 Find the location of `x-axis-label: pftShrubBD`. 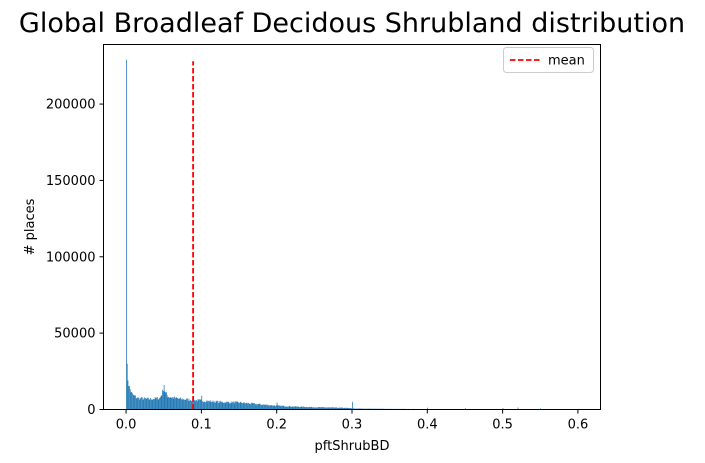

x-axis-label: pftShrubBD is located at coordinates (352, 446).